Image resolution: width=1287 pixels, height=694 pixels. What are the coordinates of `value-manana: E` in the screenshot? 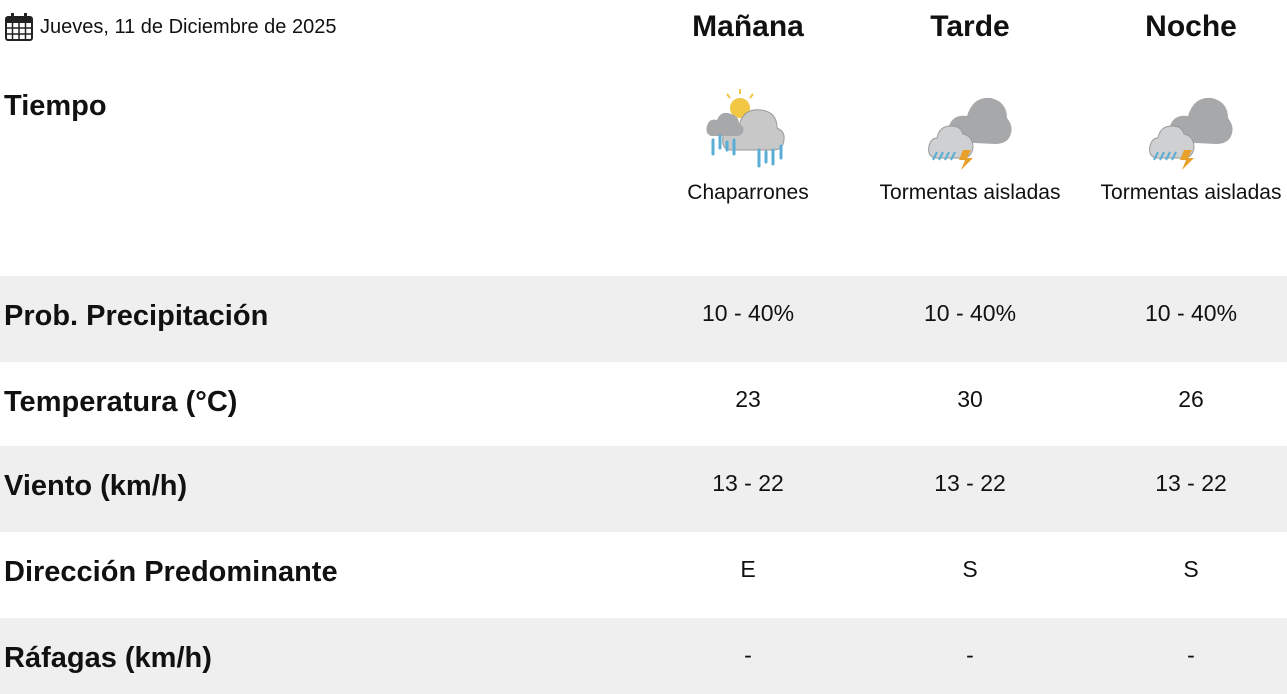 It's located at (748, 569).